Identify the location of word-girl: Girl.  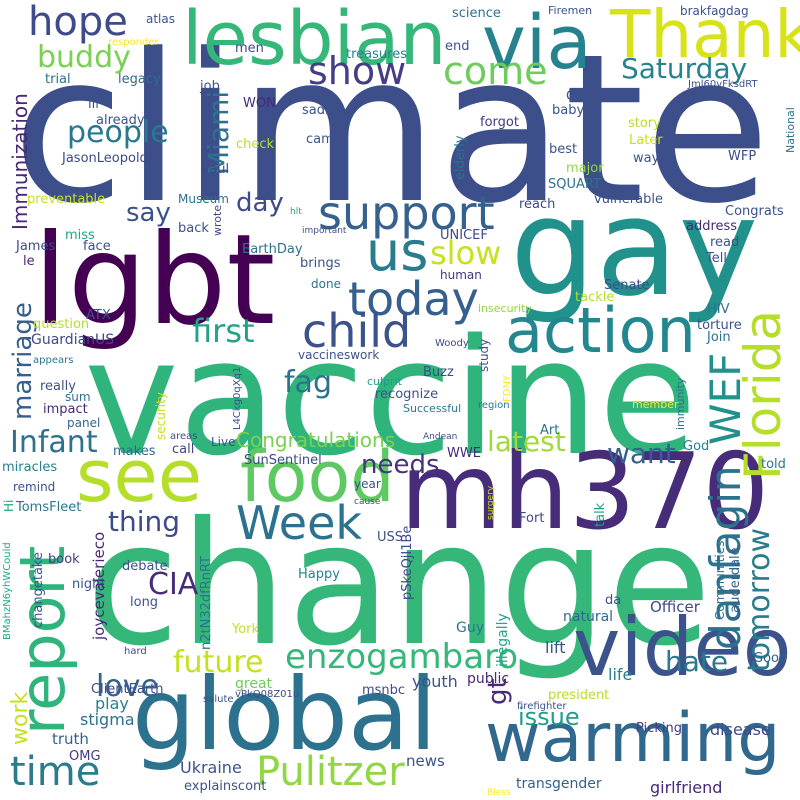
(577, 96).